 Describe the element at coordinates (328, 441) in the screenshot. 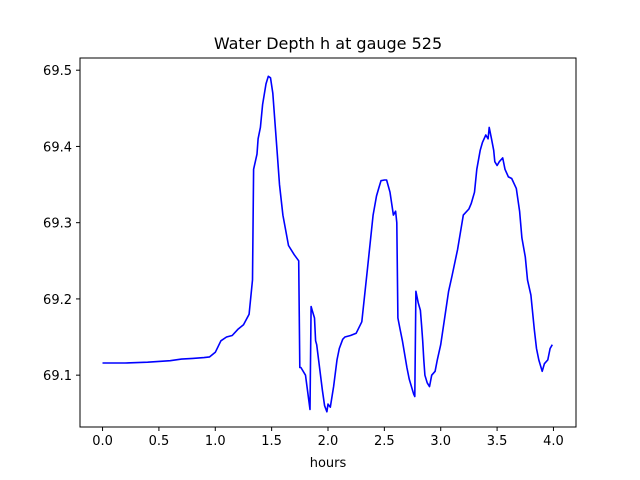

I see `x-tick-label: 2.0` at that location.